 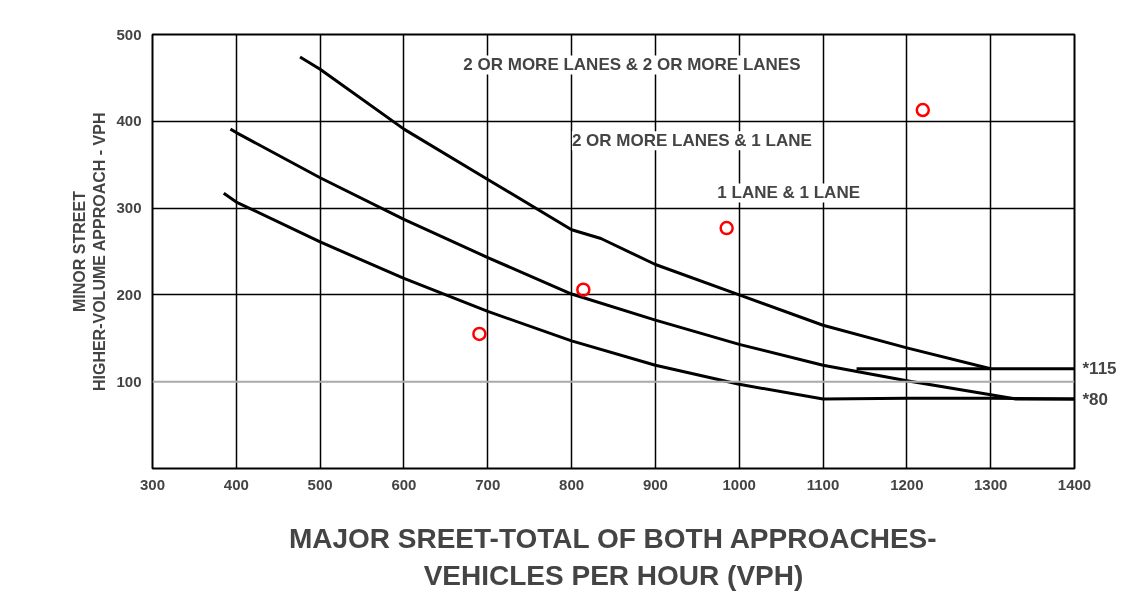 What do you see at coordinates (991, 484) in the screenshot?
I see `x-tick-label: 1300` at bounding box center [991, 484].